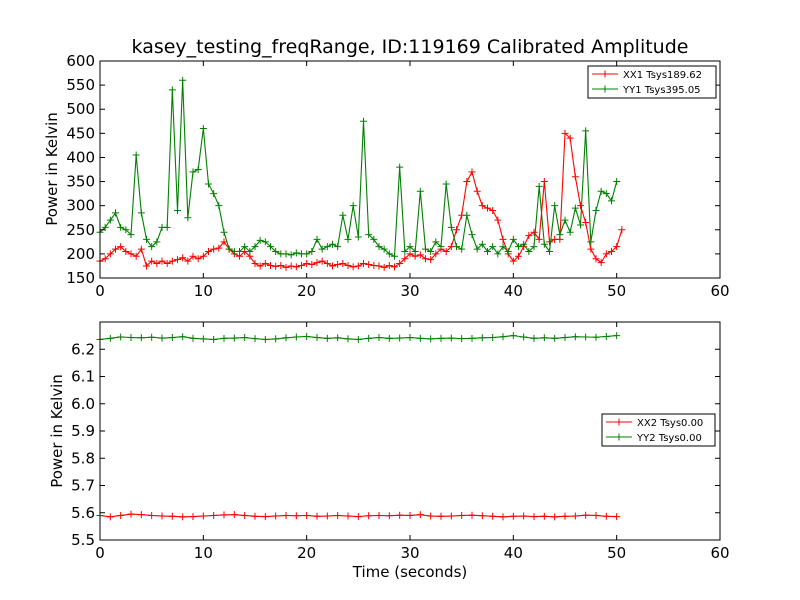 The width and height of the screenshot is (800, 600). I want to click on x-tick-label: 10, so click(203, 553).